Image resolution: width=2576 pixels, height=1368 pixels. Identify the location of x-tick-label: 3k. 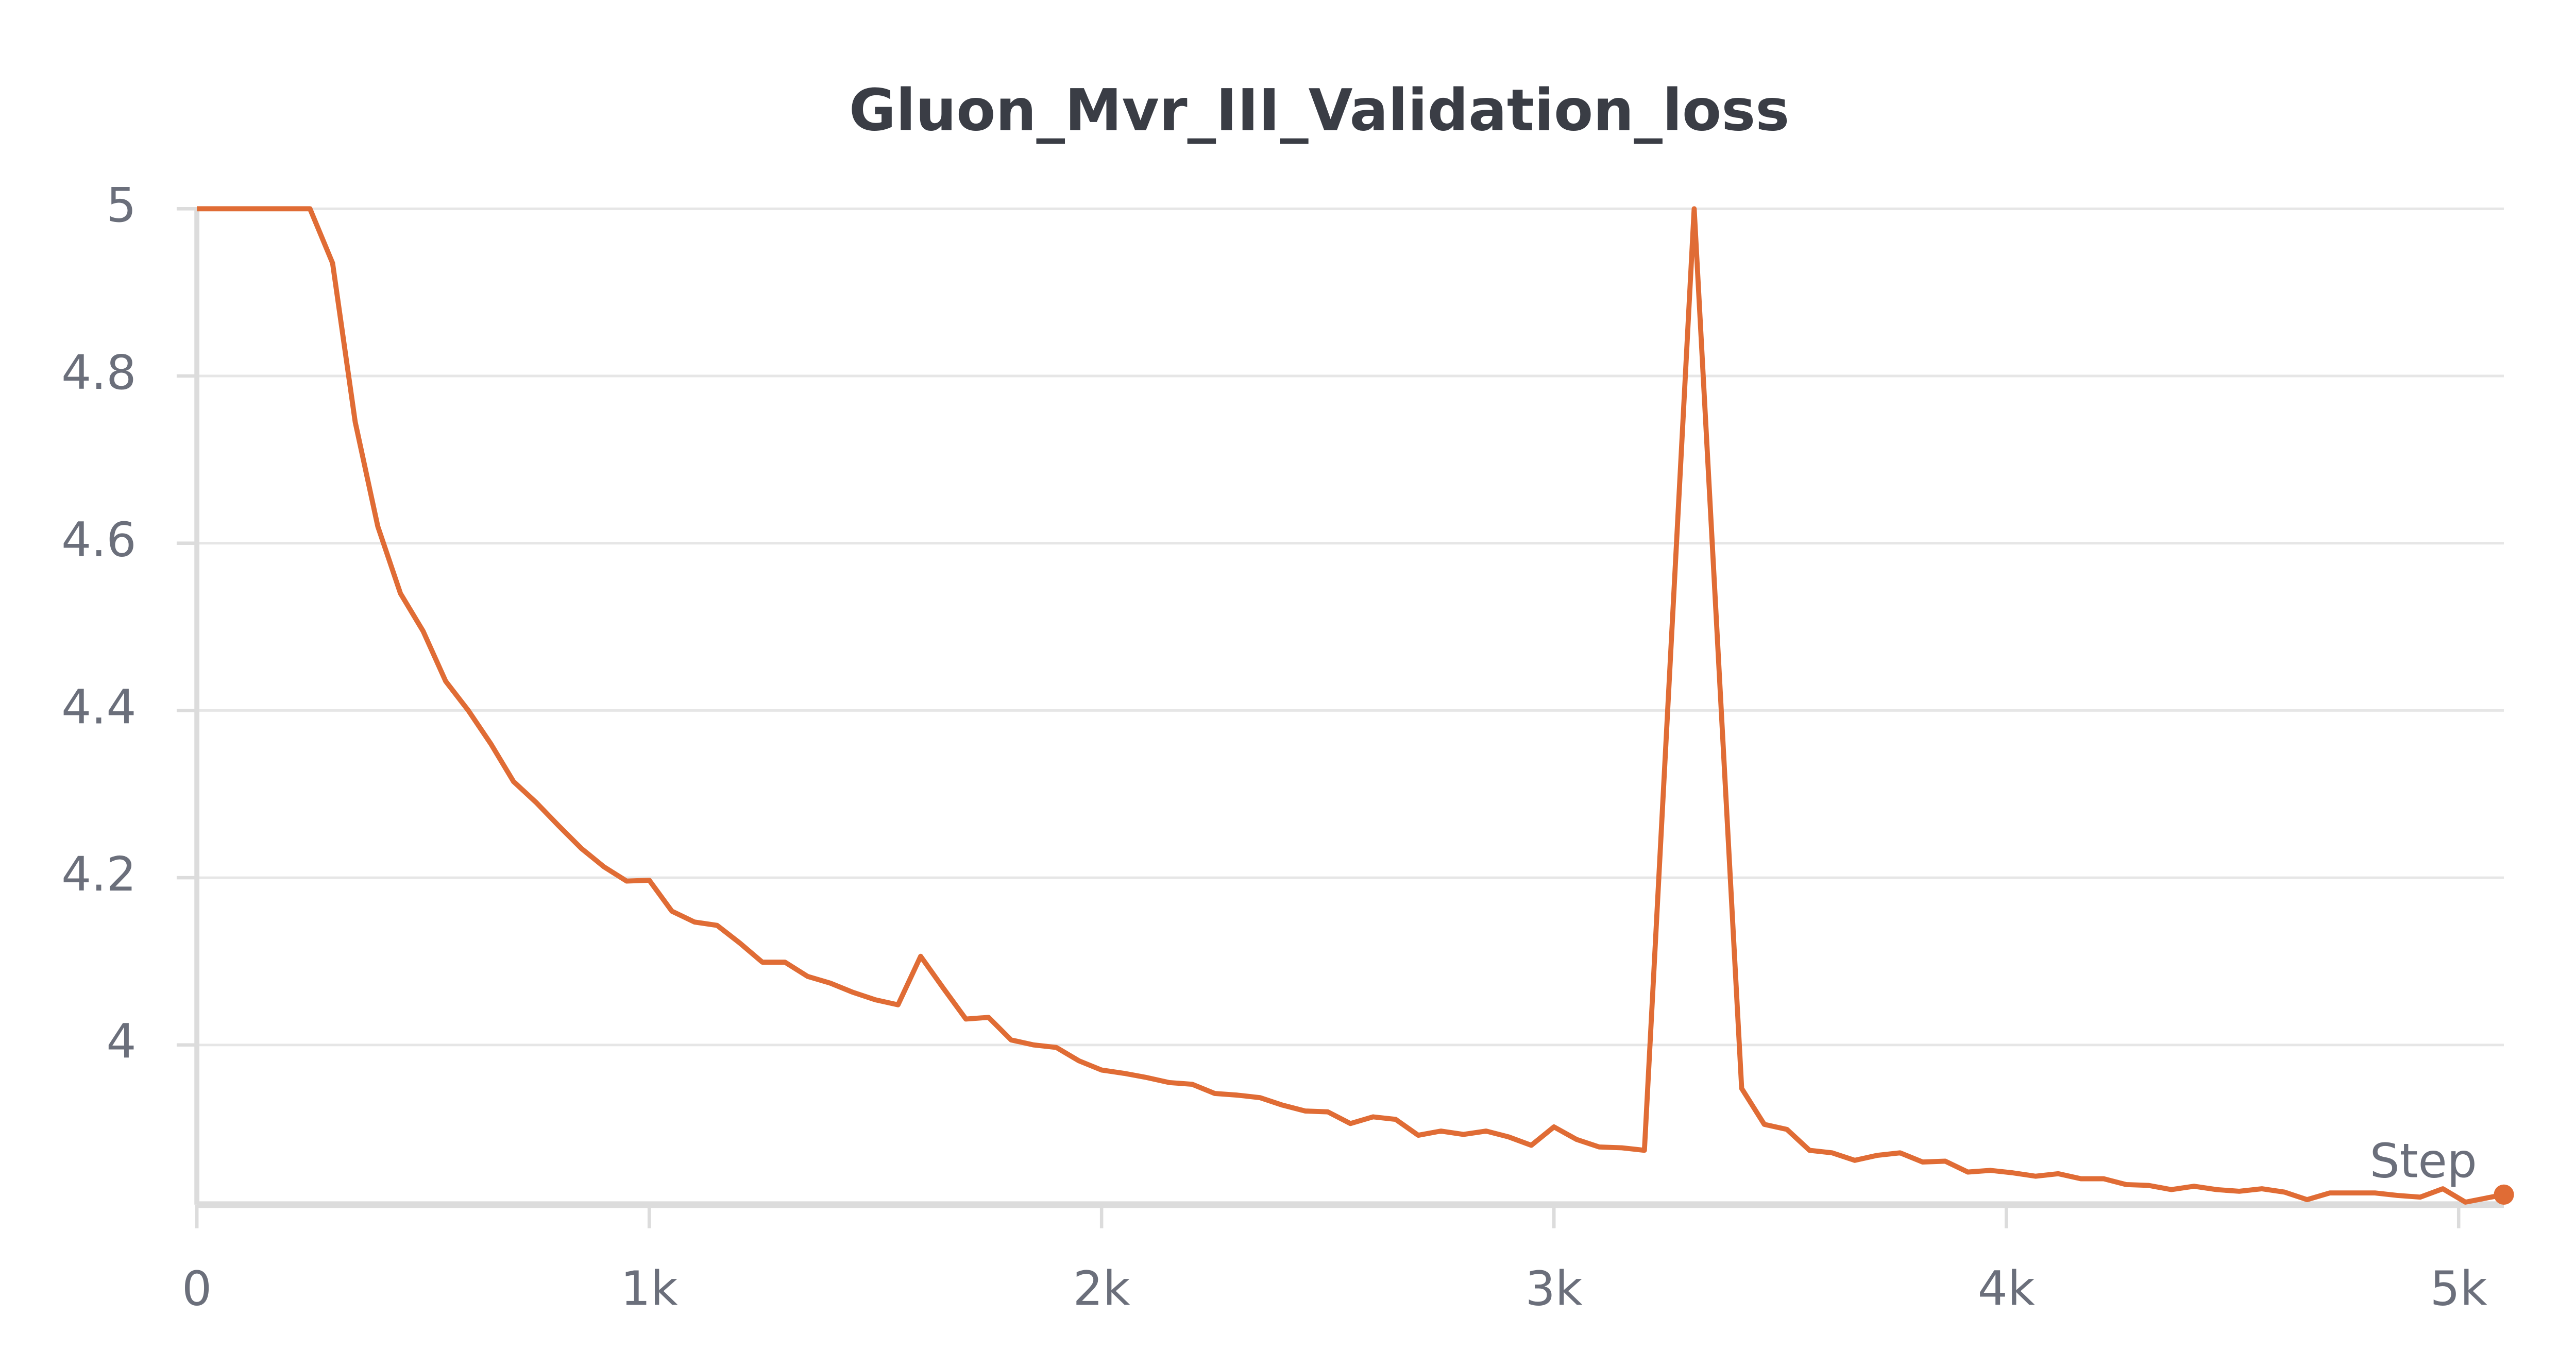
(1555, 1288).